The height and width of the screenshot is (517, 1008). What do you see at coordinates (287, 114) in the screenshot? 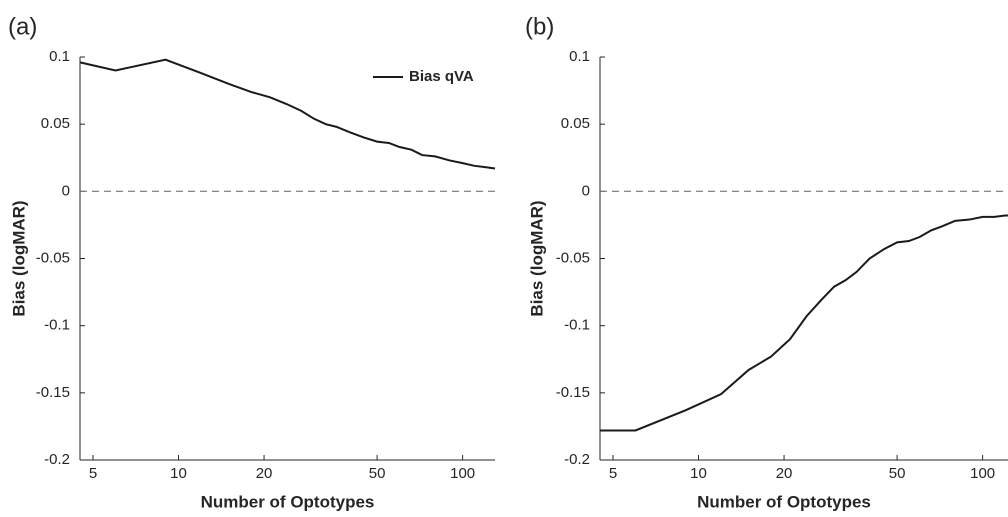
I see `line` at bounding box center [287, 114].